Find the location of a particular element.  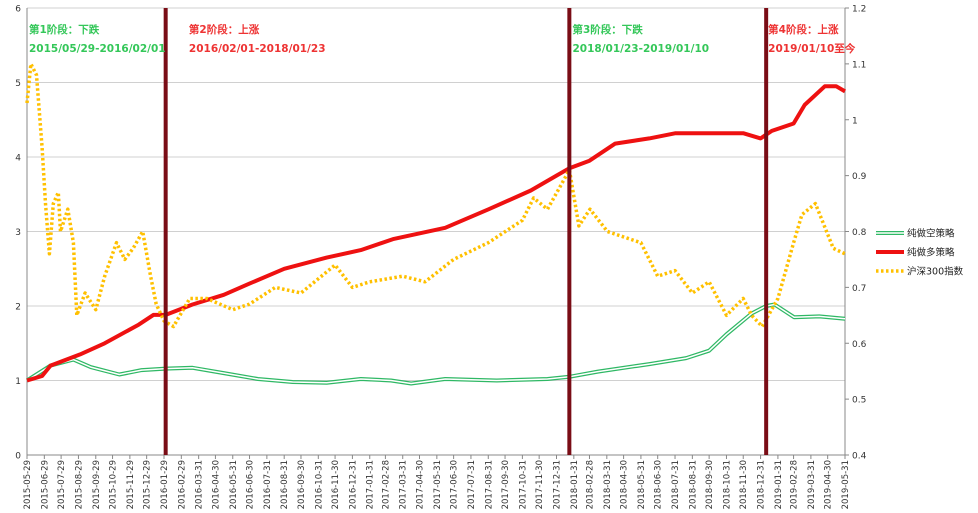

y-right-tick-label: 0.4 is located at coordinates (859, 457).